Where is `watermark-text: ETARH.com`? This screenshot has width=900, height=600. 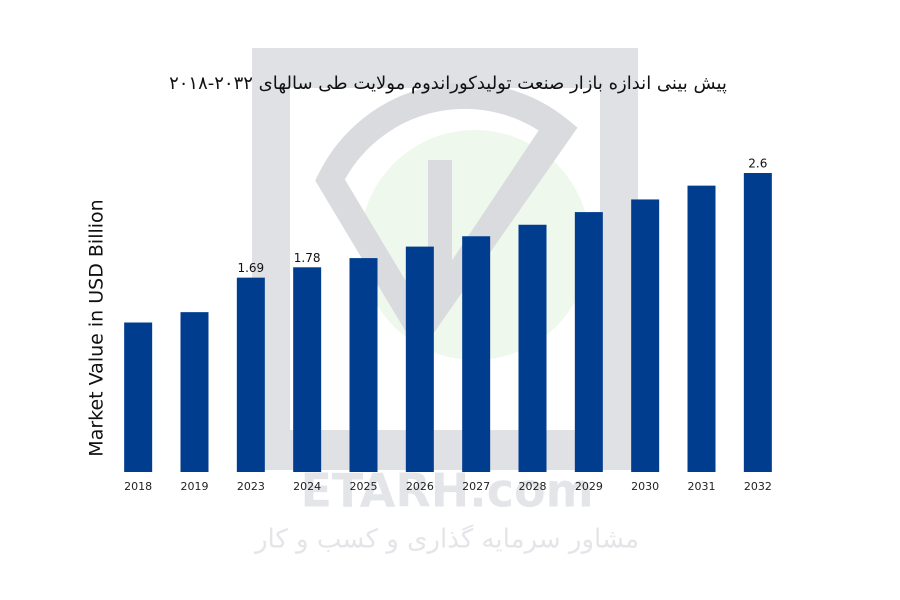 watermark-text: ETARH.com is located at coordinates (446, 491).